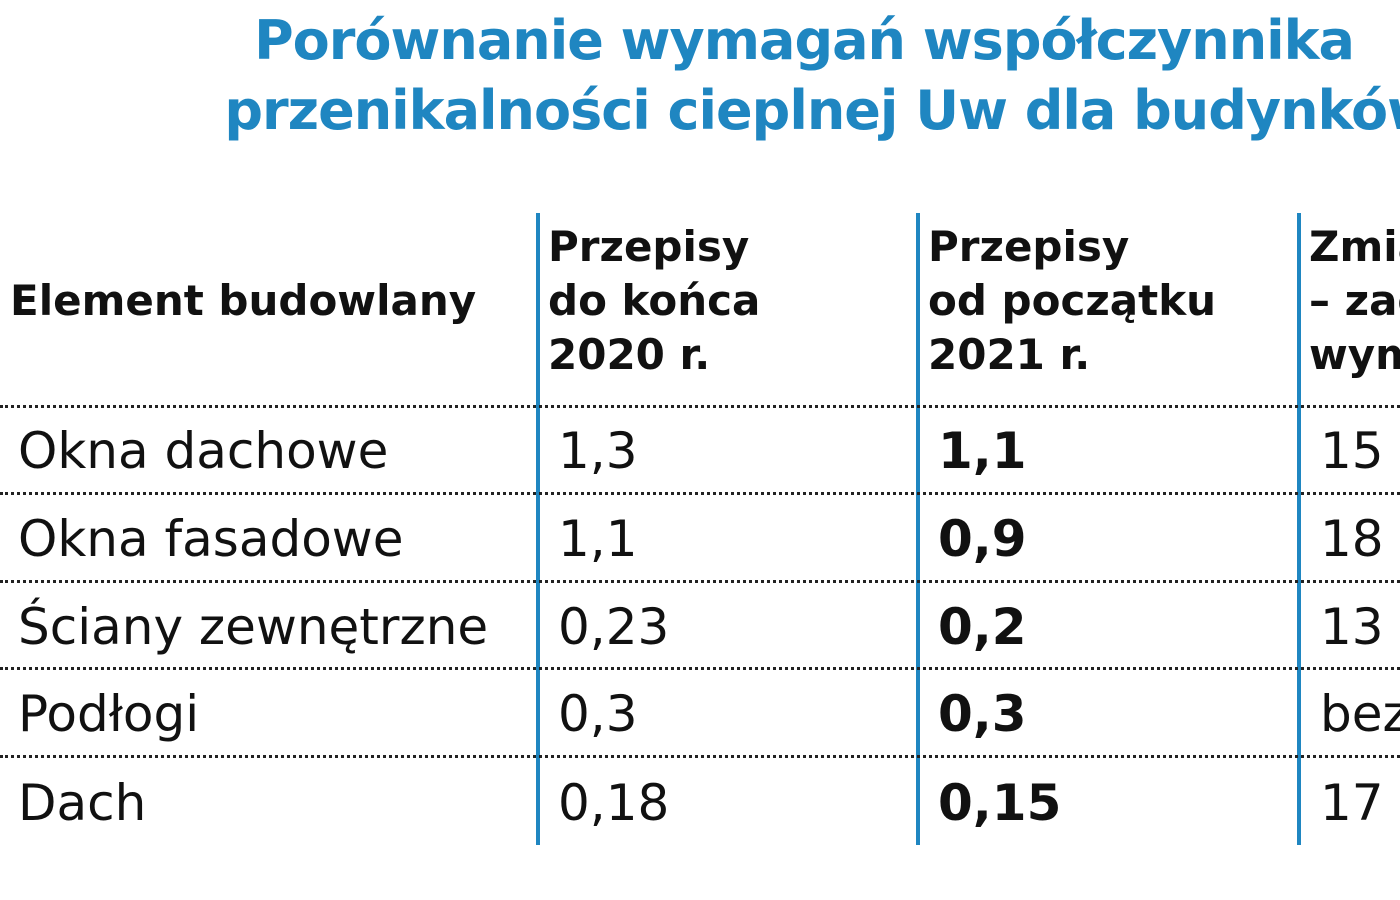  What do you see at coordinates (614, 627) in the screenshot?
I see `cell-old-value: 0,23` at bounding box center [614, 627].